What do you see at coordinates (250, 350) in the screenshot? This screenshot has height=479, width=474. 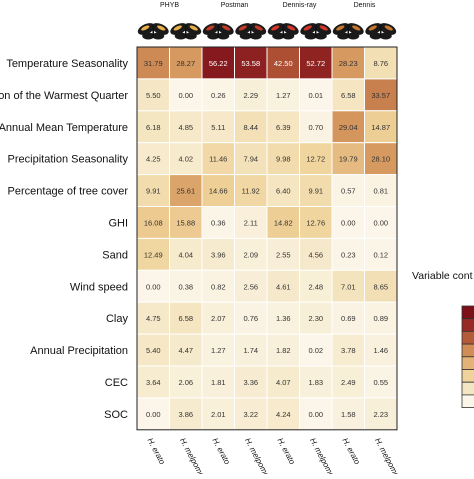 I see `cell-value-label: 1.74` at bounding box center [250, 350].